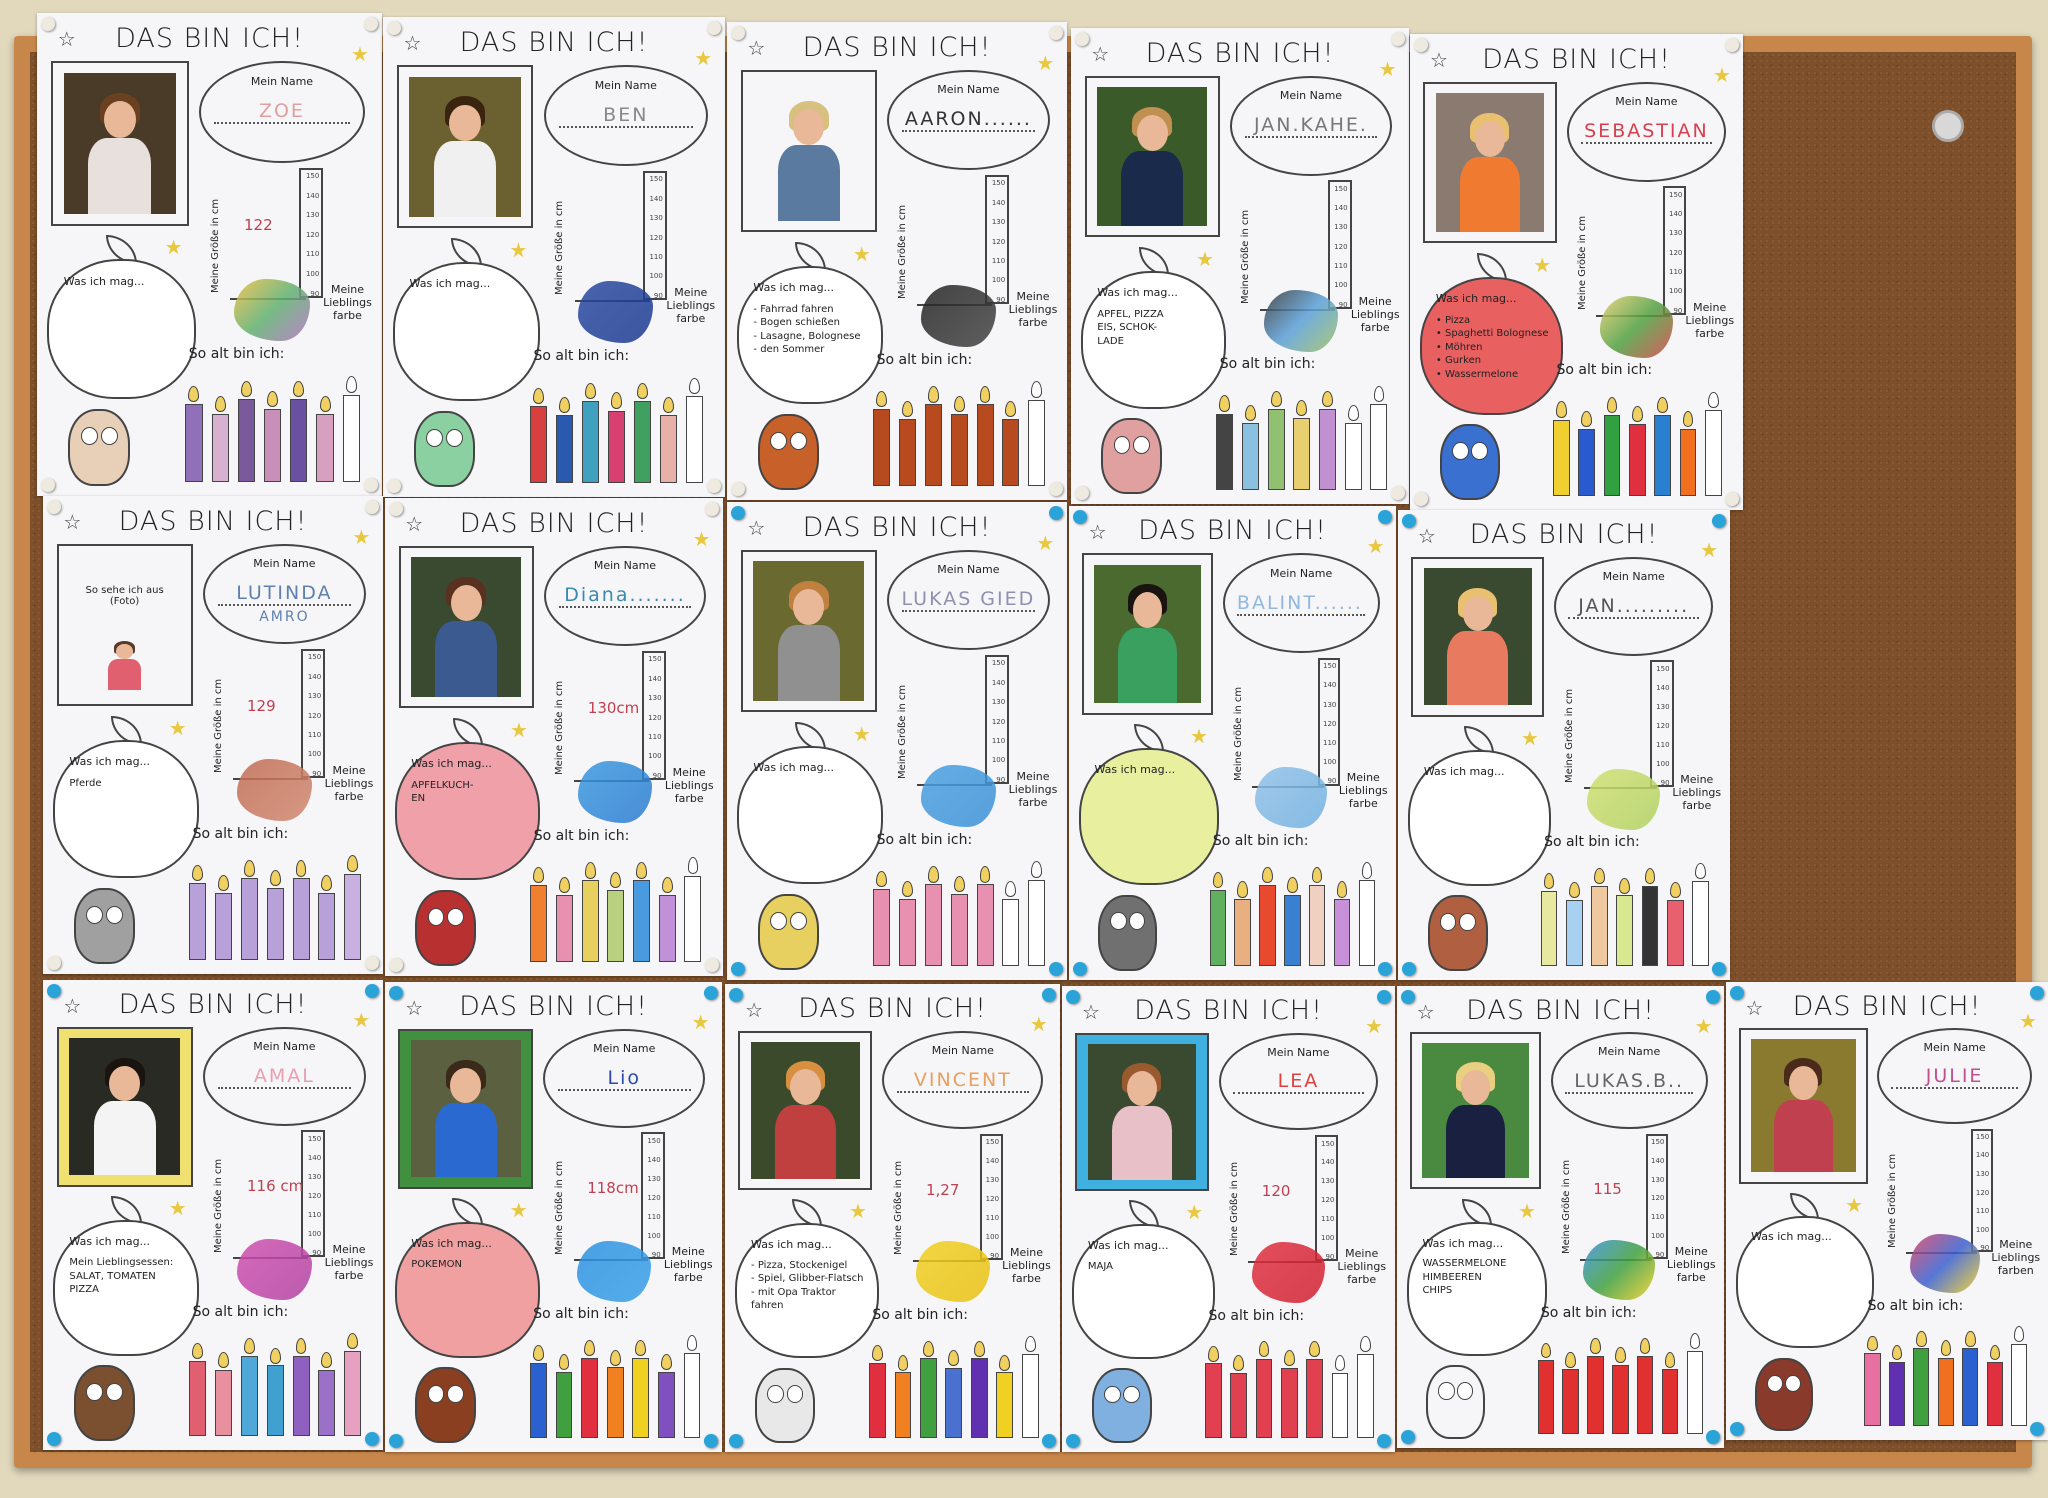 The width and height of the screenshot is (2048, 1498). Describe the element at coordinates (282, 112) in the screenshot. I see `name-bubble: Mein Name ZOE` at that location.